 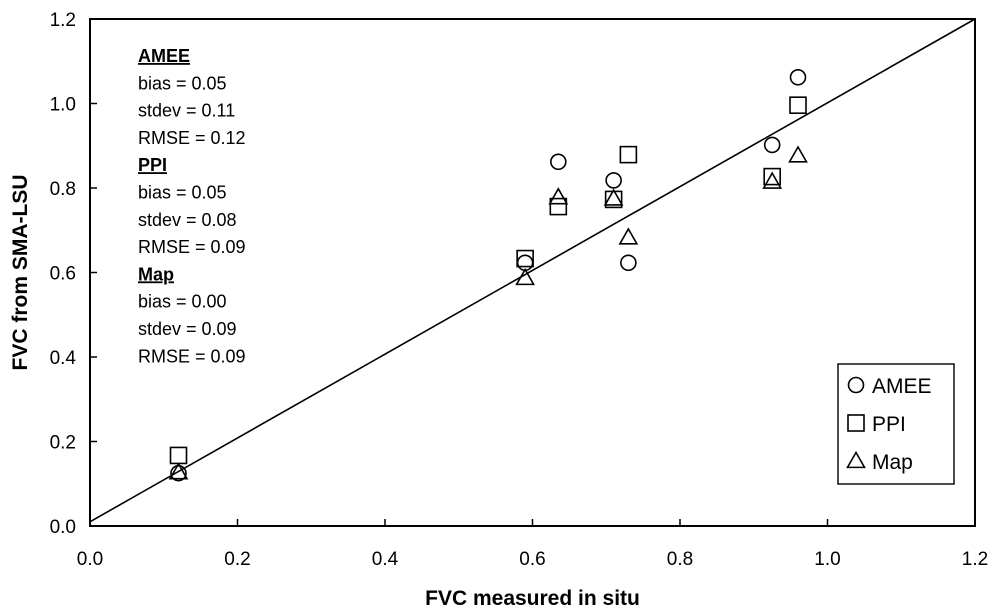 What do you see at coordinates (385, 559) in the screenshot?
I see `x-tick-label: 0.4` at bounding box center [385, 559].